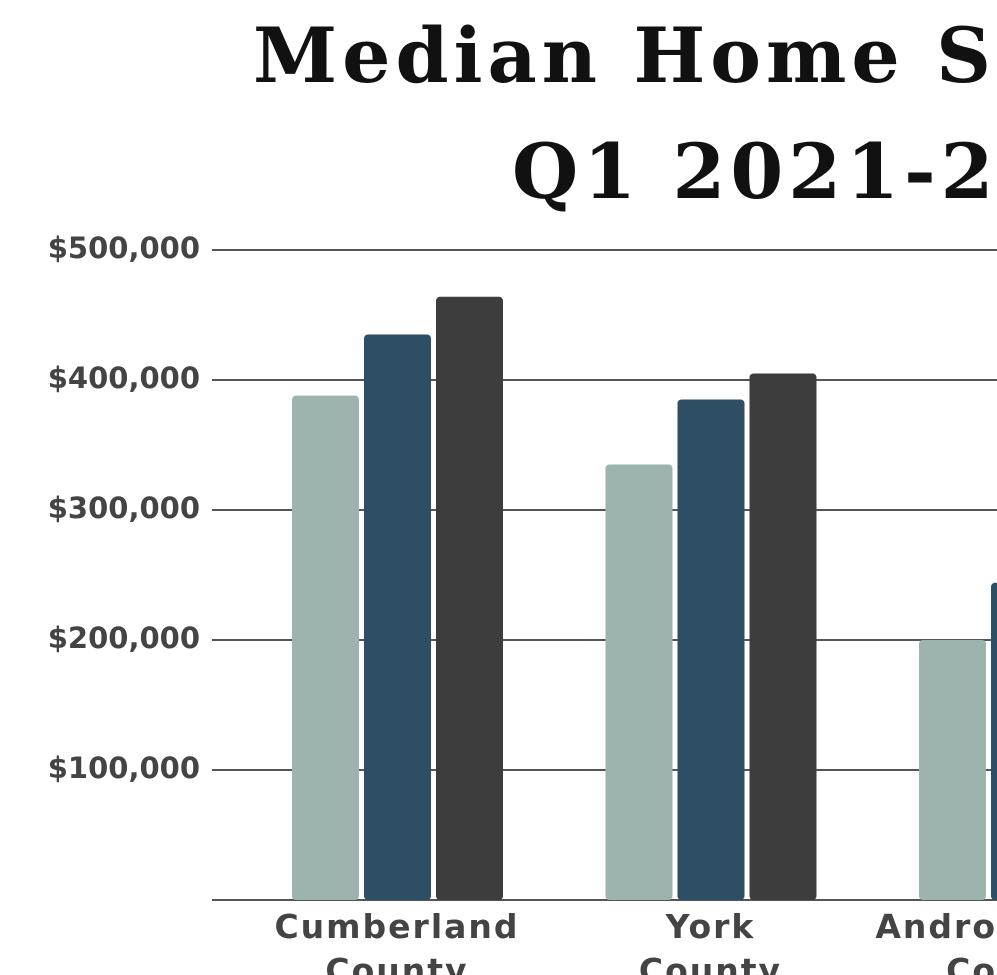 This screenshot has height=975, width=997. What do you see at coordinates (710, 926) in the screenshot?
I see `x-tick-label: York` at bounding box center [710, 926].